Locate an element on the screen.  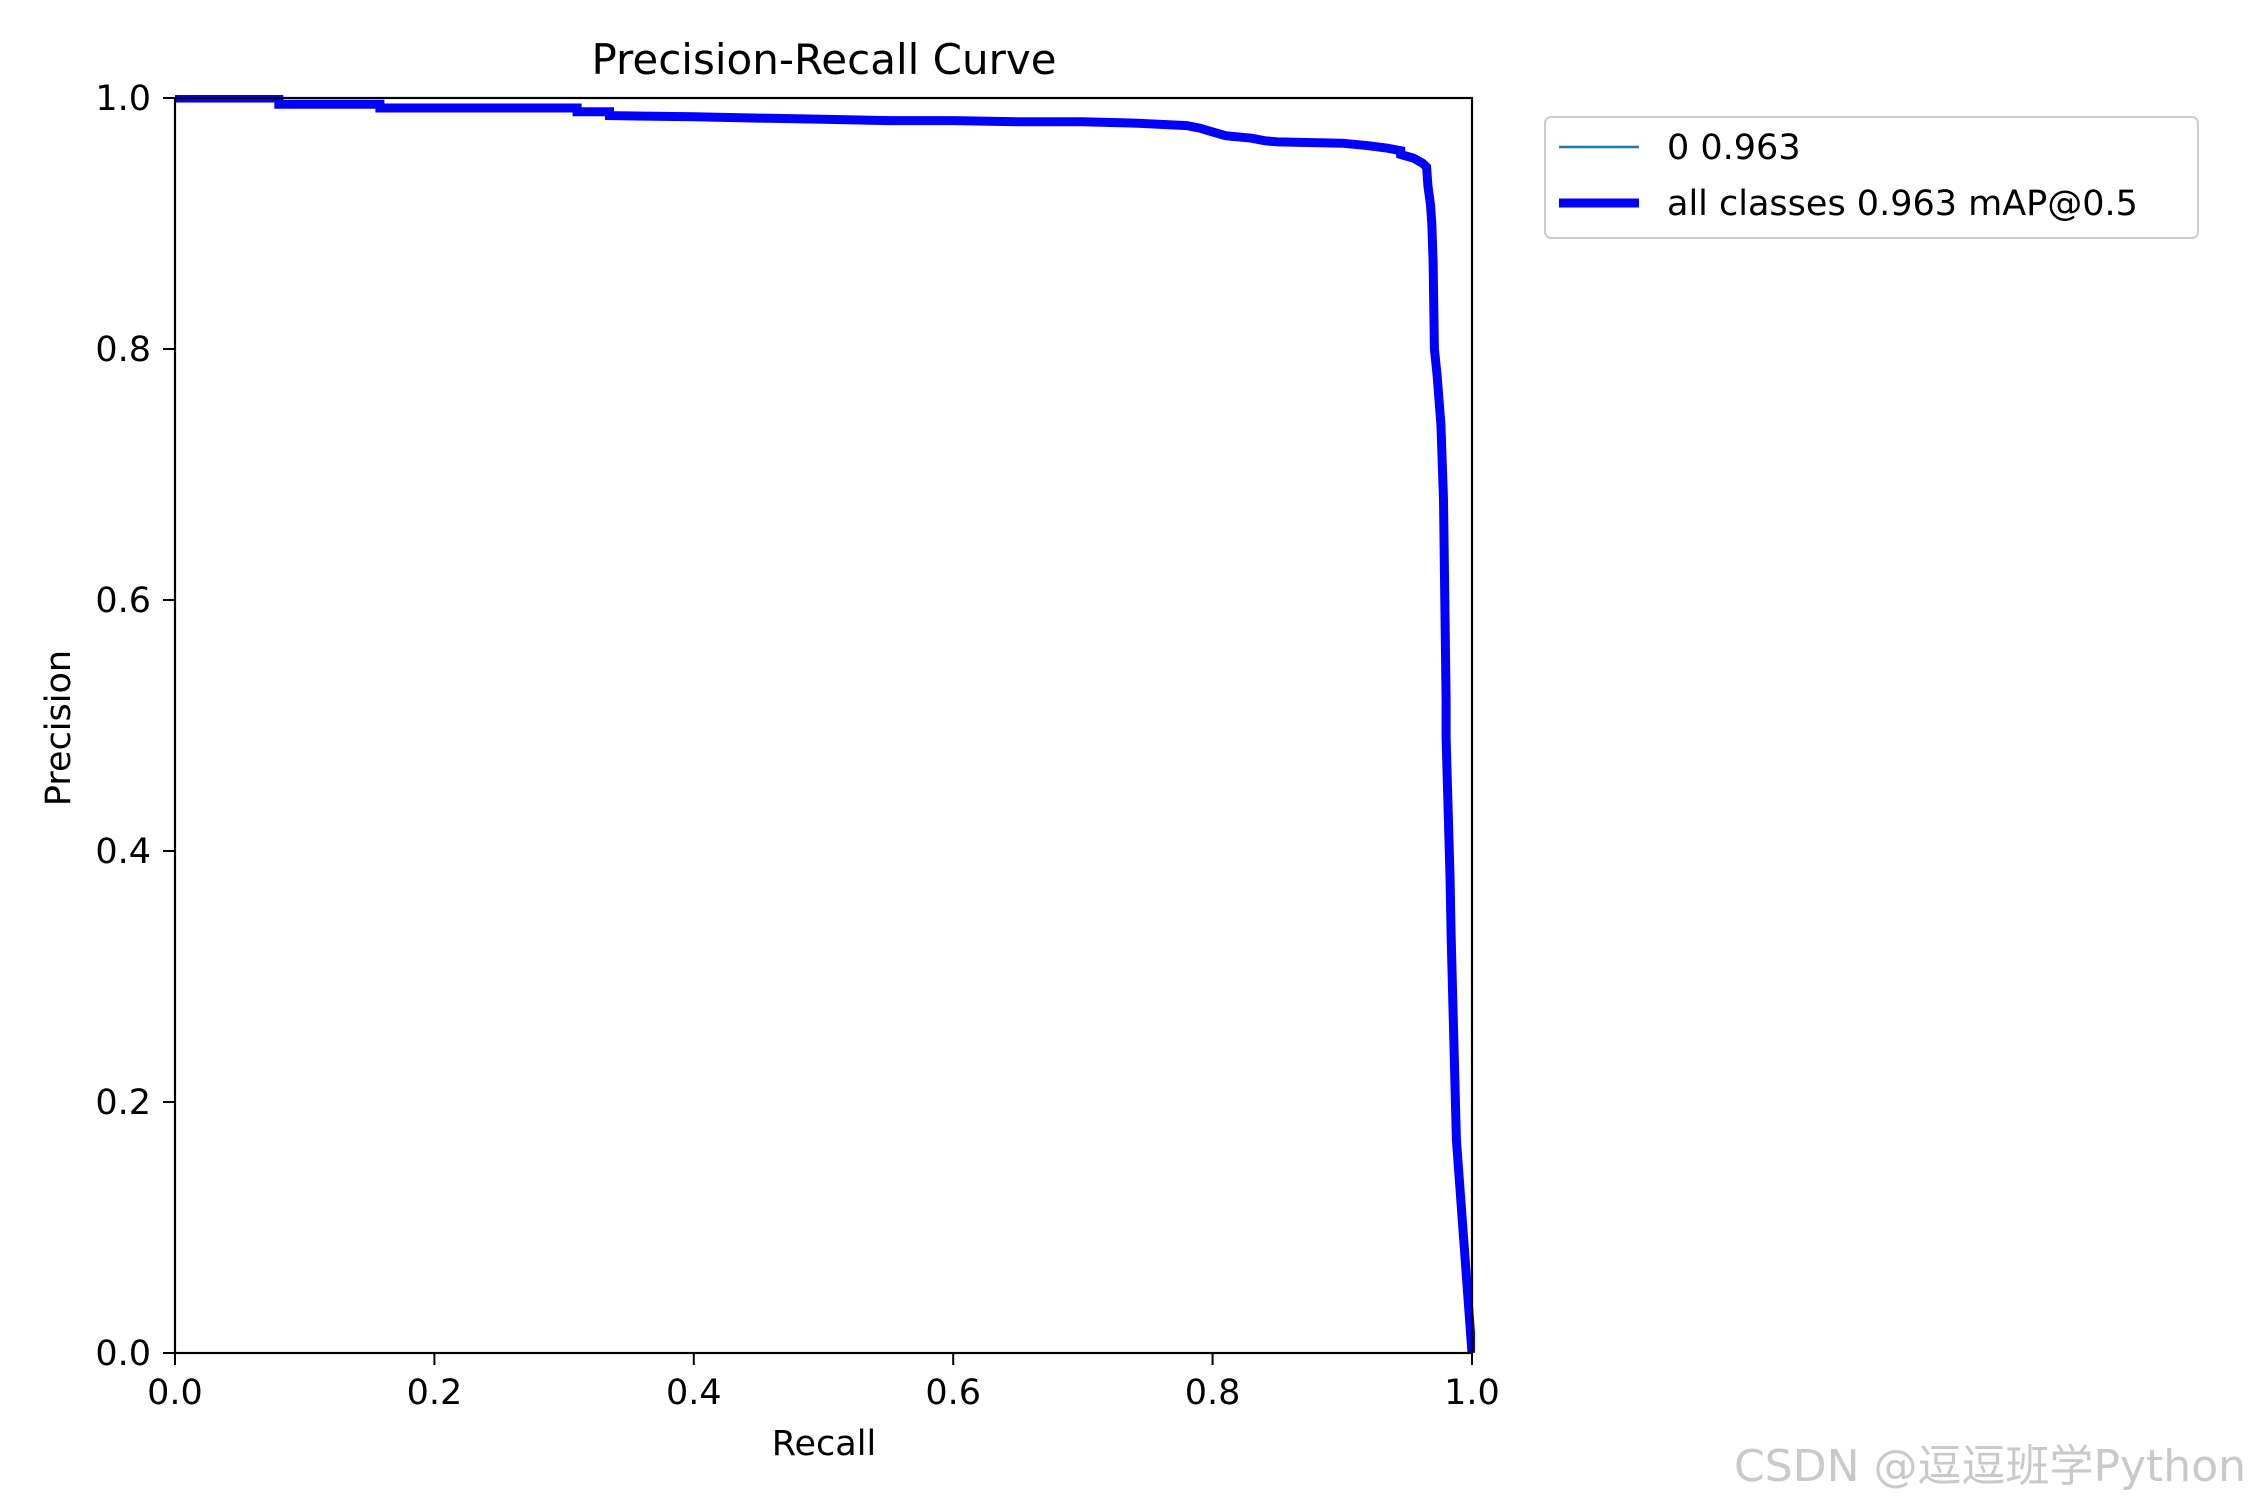
y-tick-label: 0.2 is located at coordinates (123, 1103).